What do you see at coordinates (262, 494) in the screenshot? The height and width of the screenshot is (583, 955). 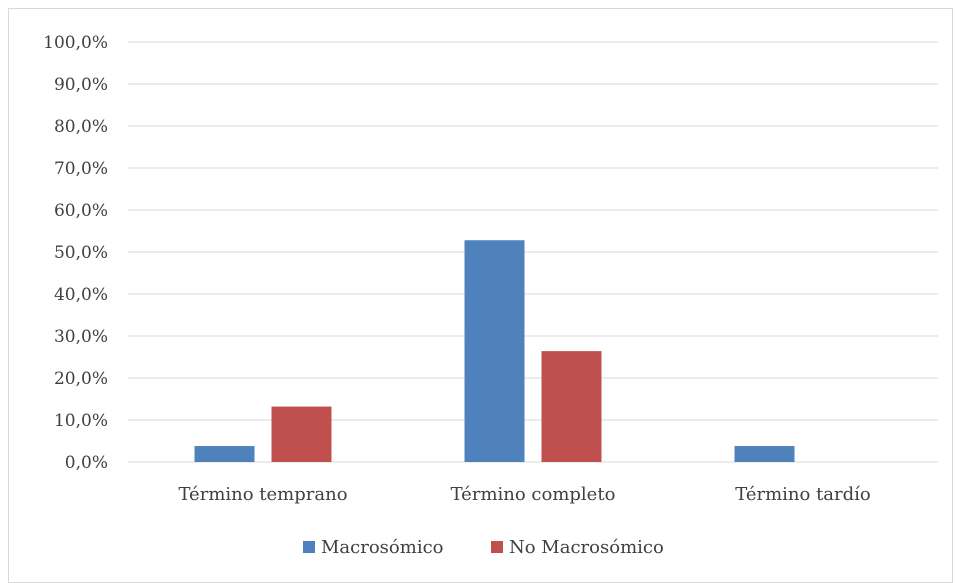 I see `x-category-label: Término temprano` at bounding box center [262, 494].